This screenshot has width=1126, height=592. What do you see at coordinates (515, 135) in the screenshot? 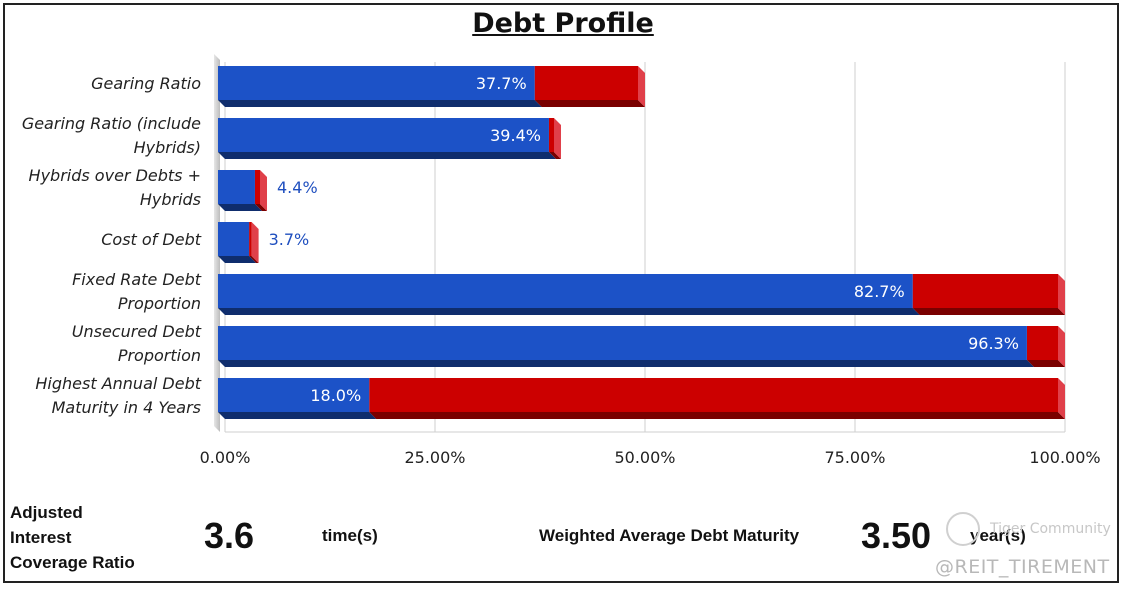
I see `bar-value-label: 39.4%` at bounding box center [515, 135].